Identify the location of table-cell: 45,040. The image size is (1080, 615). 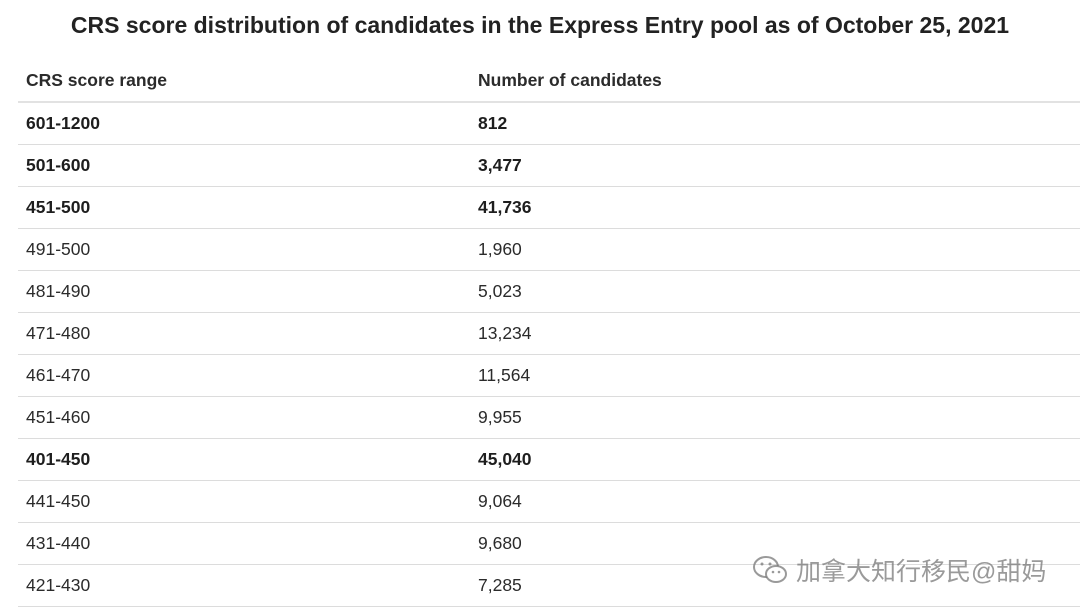
(505, 459).